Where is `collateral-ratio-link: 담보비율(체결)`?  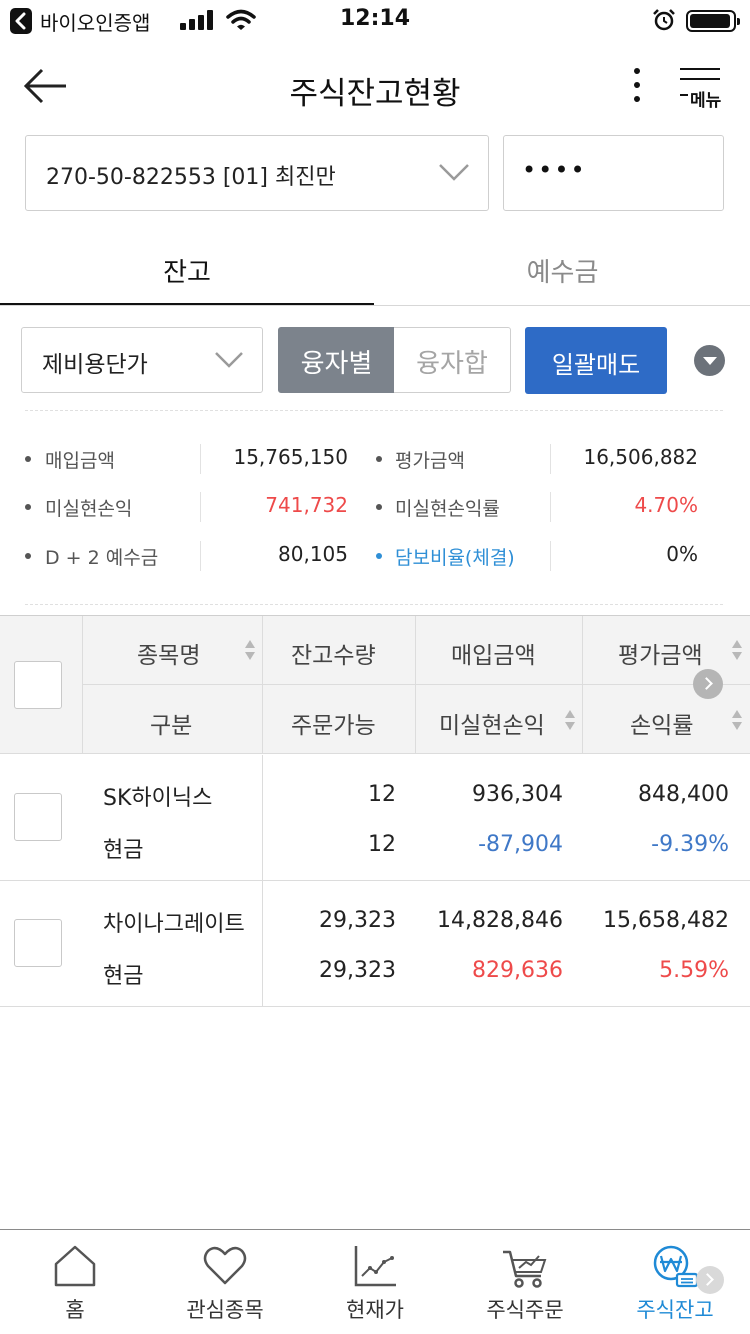 collateral-ratio-link: 담보비율(체결) is located at coordinates (455, 558).